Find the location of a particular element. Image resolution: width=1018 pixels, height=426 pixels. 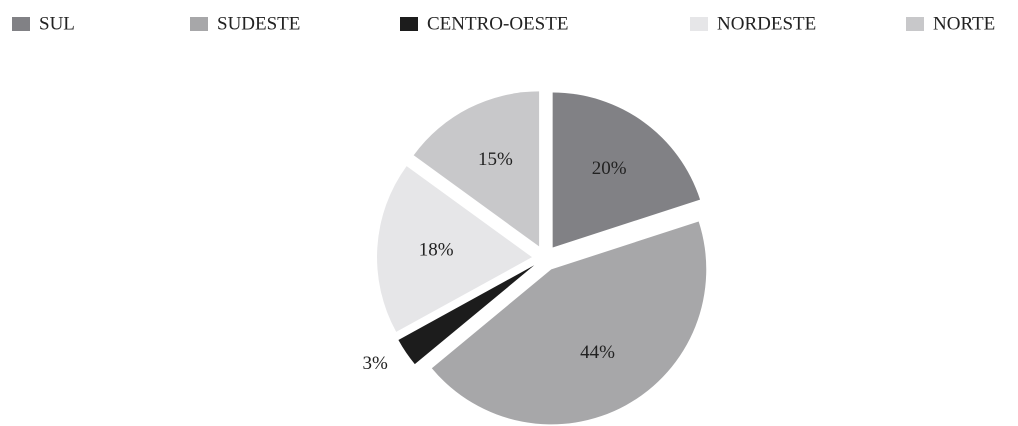

legend-label: NORDESTE is located at coordinates (766, 23).